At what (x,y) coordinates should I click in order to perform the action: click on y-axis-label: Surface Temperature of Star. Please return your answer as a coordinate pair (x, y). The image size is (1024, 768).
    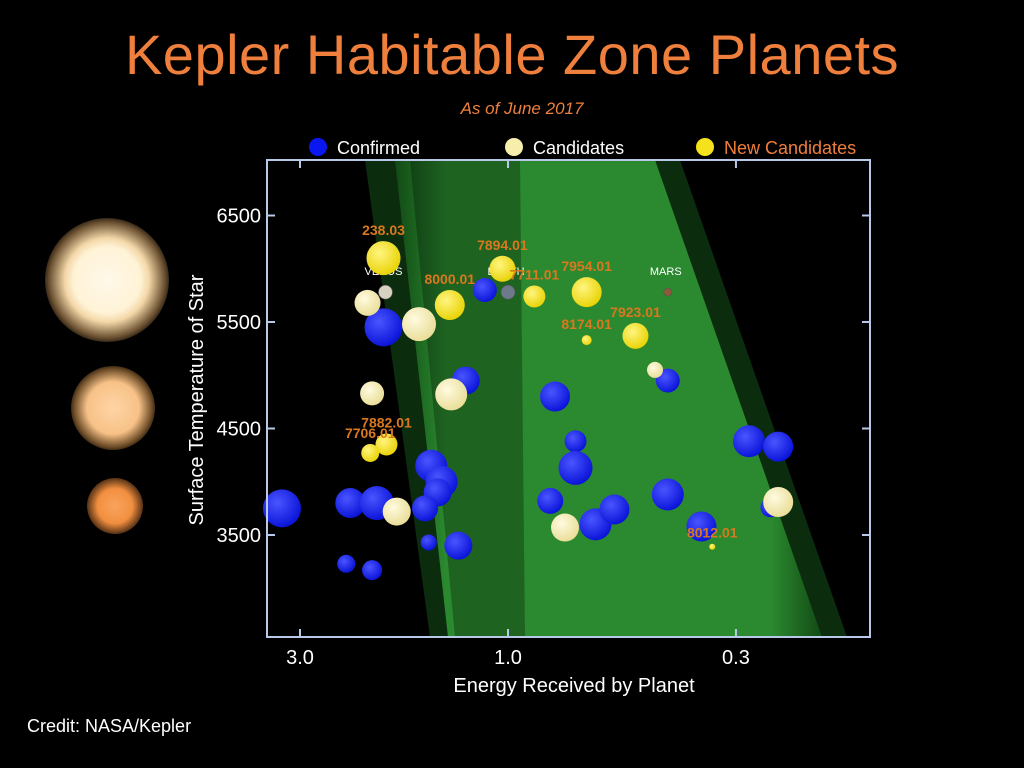
    Looking at the image, I should click on (197, 399).